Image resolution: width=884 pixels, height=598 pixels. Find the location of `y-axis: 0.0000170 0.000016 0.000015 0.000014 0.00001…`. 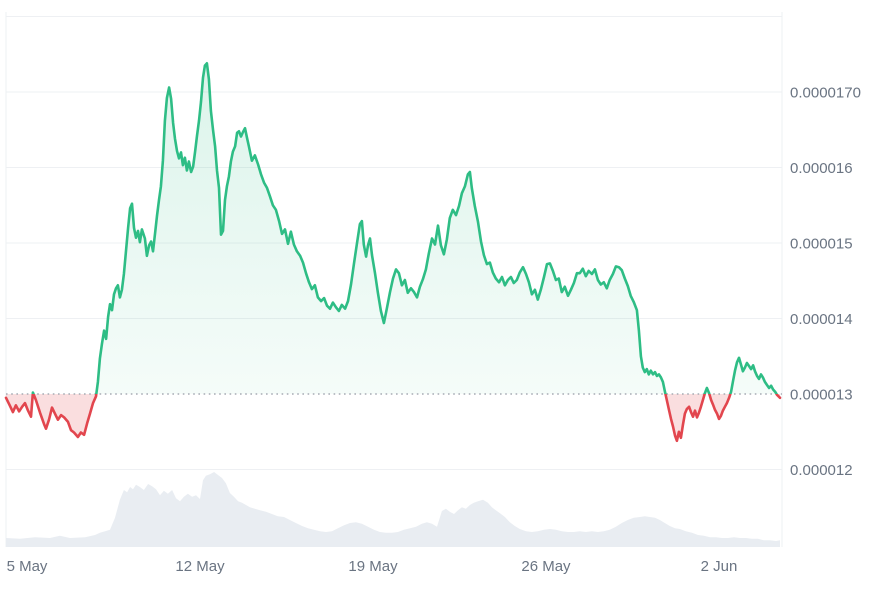

y-axis: 0.0000170 0.000016 0.000015 0.000014 0.00001… is located at coordinates (825, 281).